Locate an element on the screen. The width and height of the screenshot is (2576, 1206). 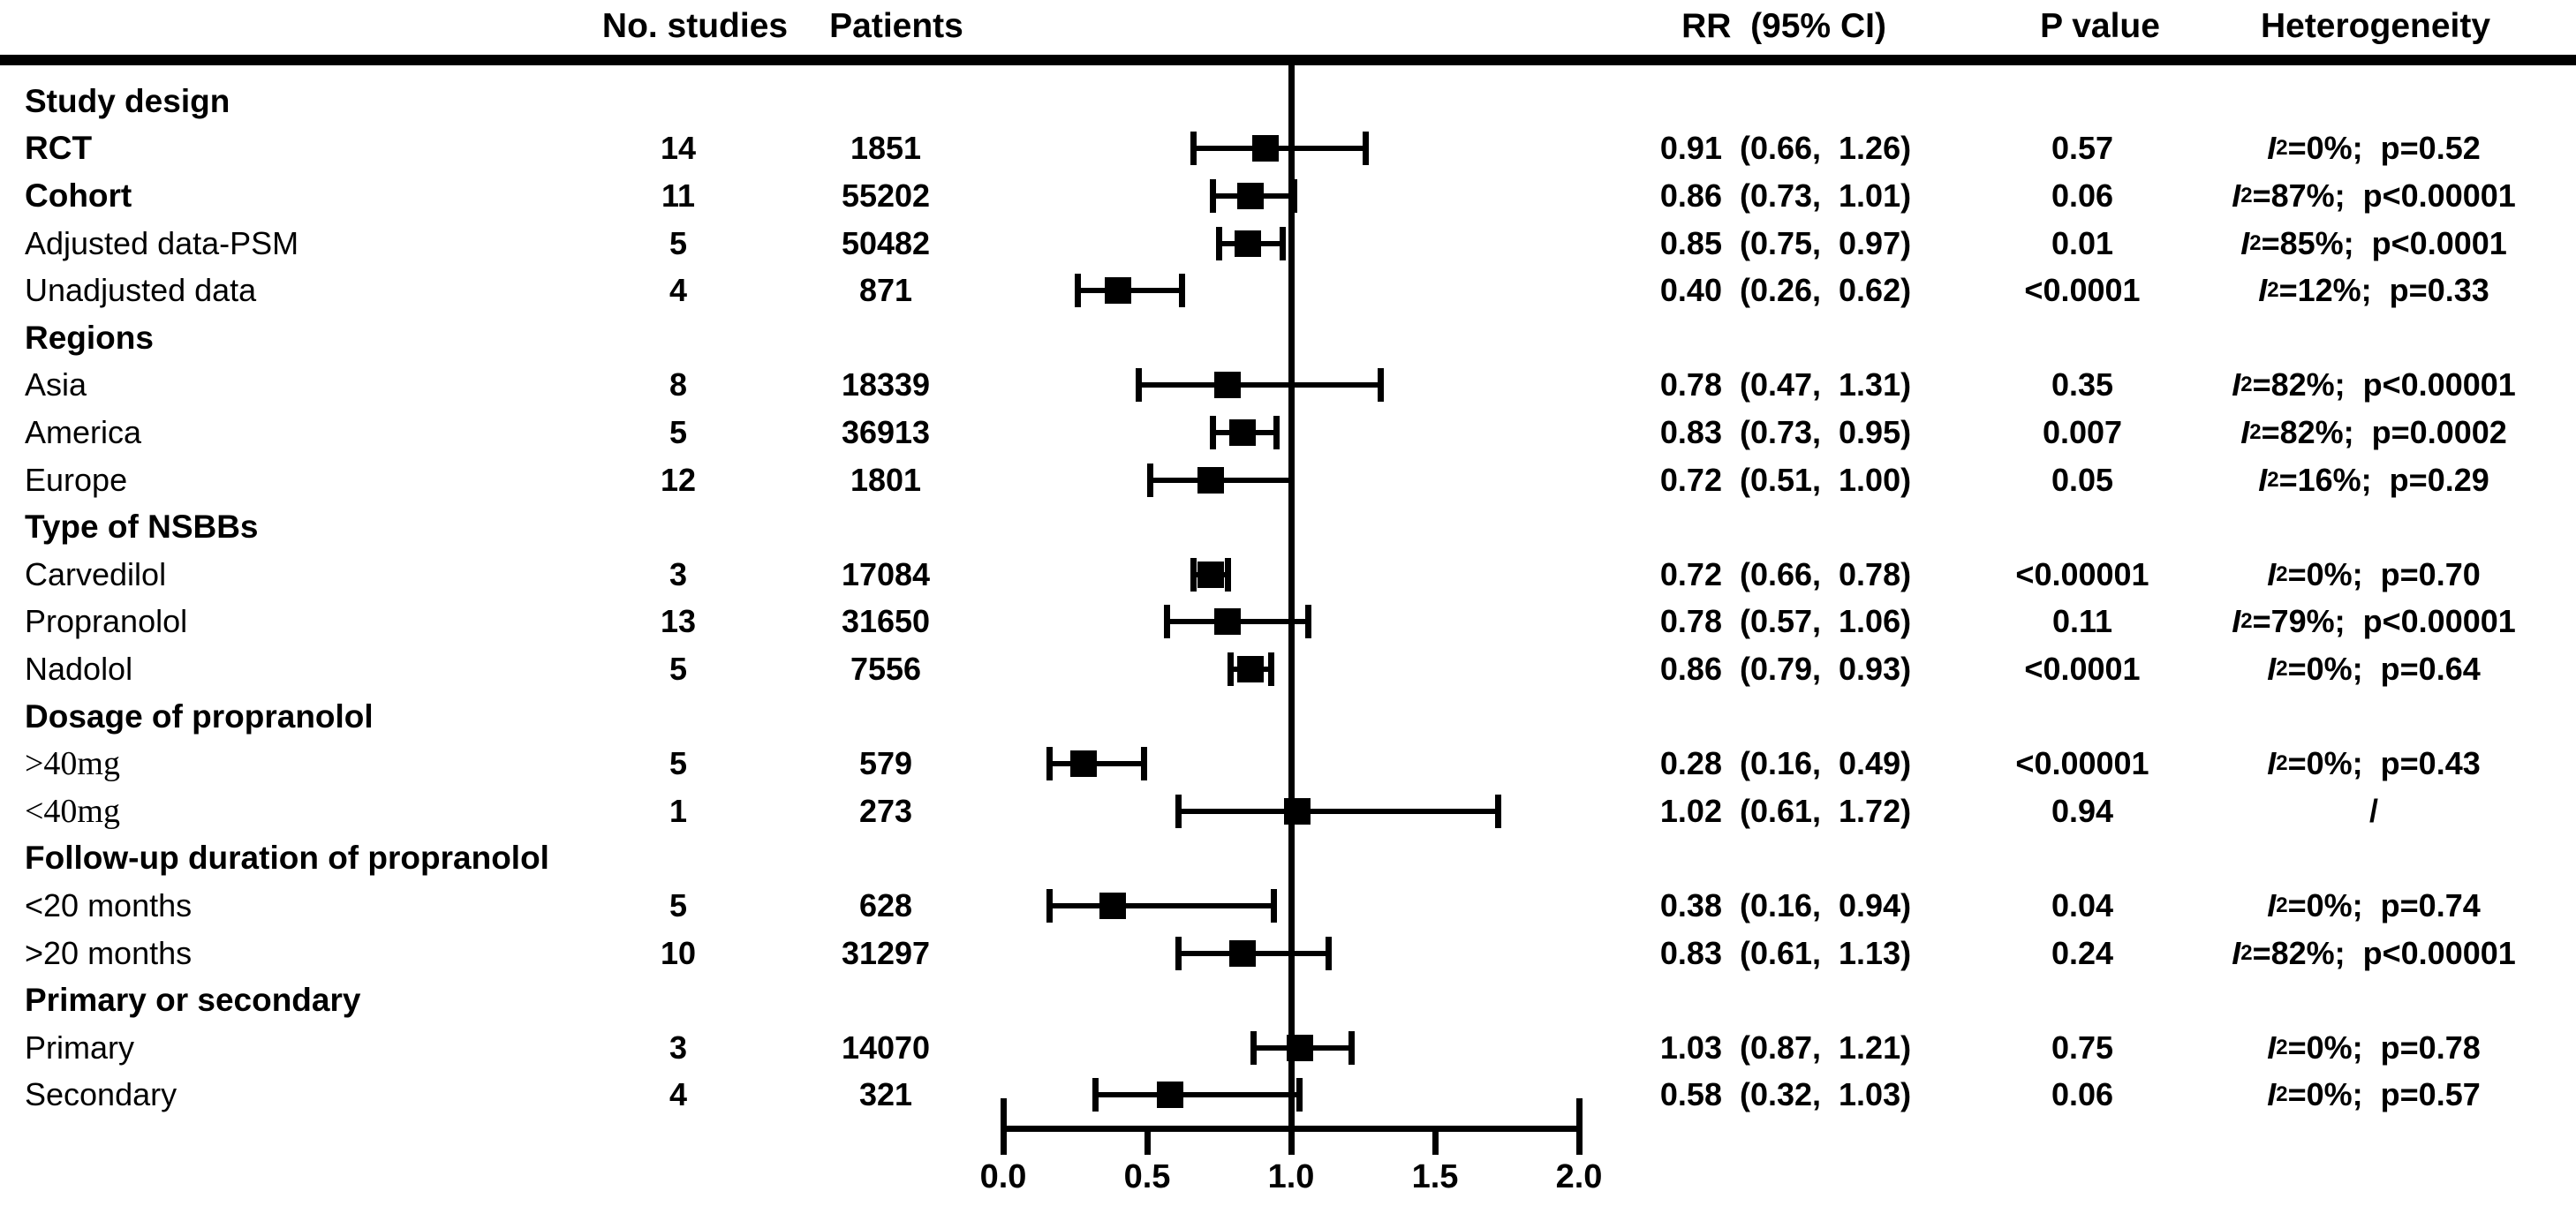
patients-value: 18339 is located at coordinates (886, 385).